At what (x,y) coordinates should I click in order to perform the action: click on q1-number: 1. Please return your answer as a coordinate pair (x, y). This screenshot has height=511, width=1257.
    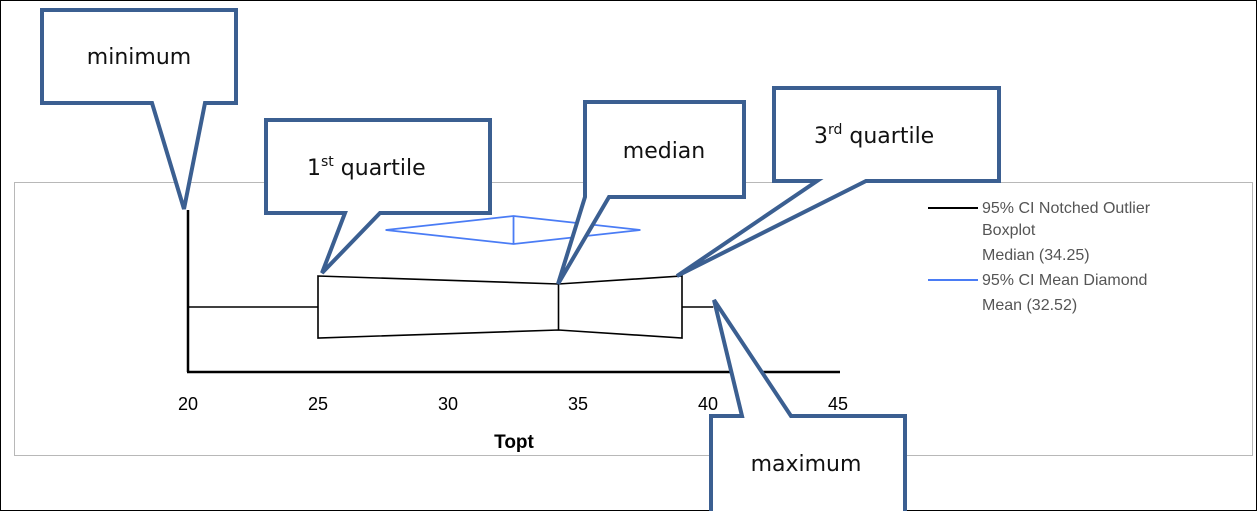
    Looking at the image, I should click on (314, 168).